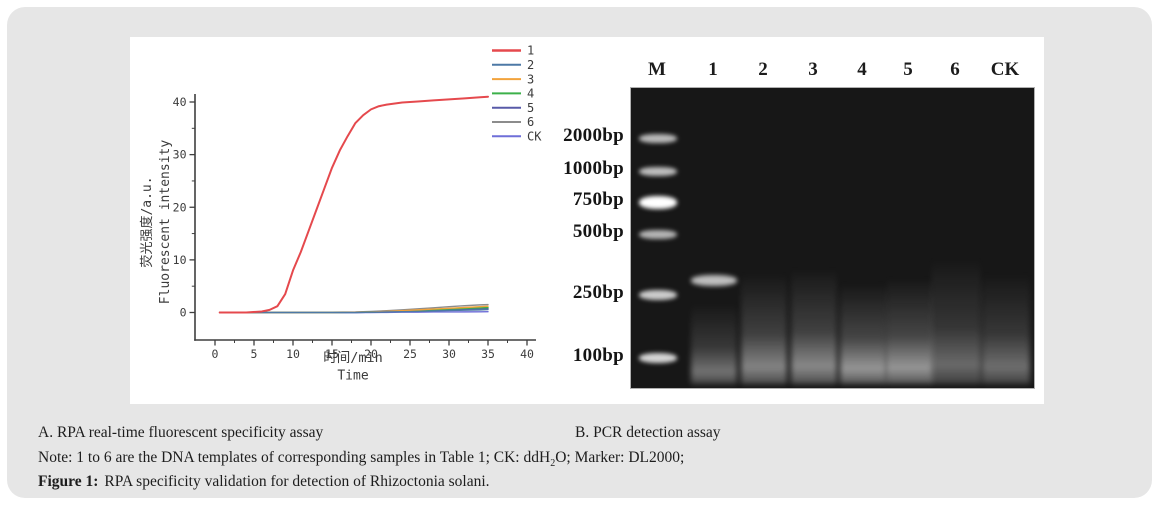 This screenshot has width=1160, height=507. What do you see at coordinates (254, 354) in the screenshot?
I see `x-tick-label: 5` at bounding box center [254, 354].